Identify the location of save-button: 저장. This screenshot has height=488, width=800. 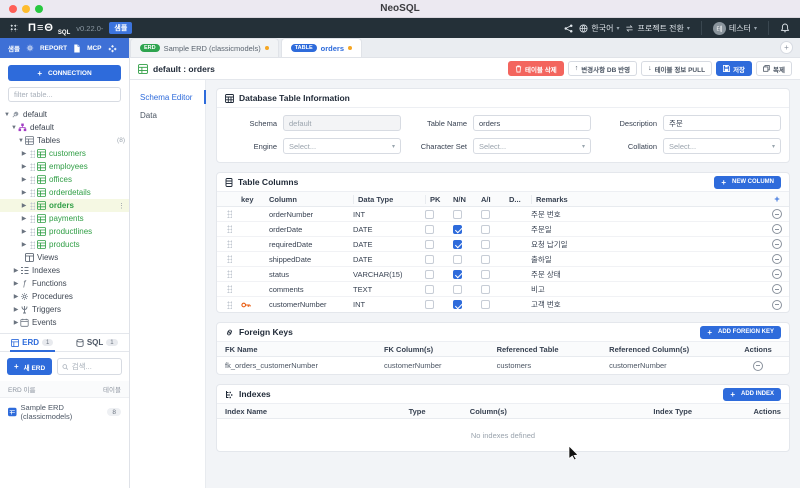
(734, 68).